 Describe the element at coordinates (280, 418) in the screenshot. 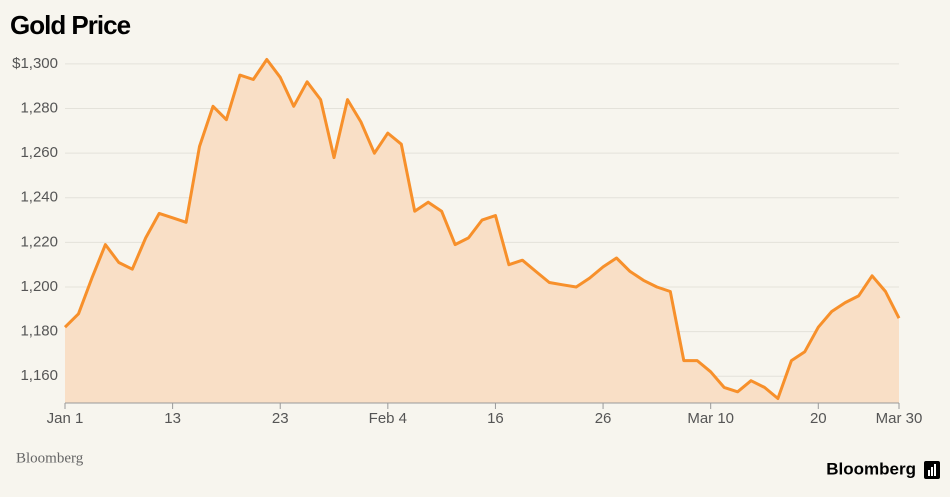

I see `x-tick-label: 23` at that location.